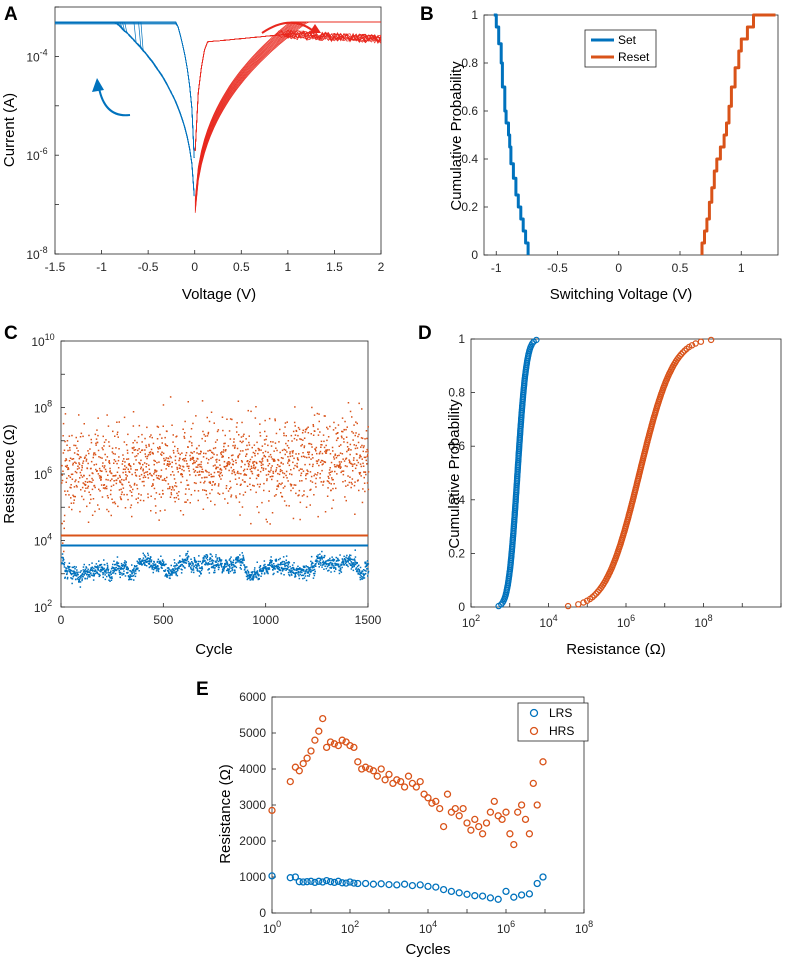 The width and height of the screenshot is (809, 960). Describe the element at coordinates (163, 620) in the screenshot. I see `c-x-tick-label: 500` at that location.